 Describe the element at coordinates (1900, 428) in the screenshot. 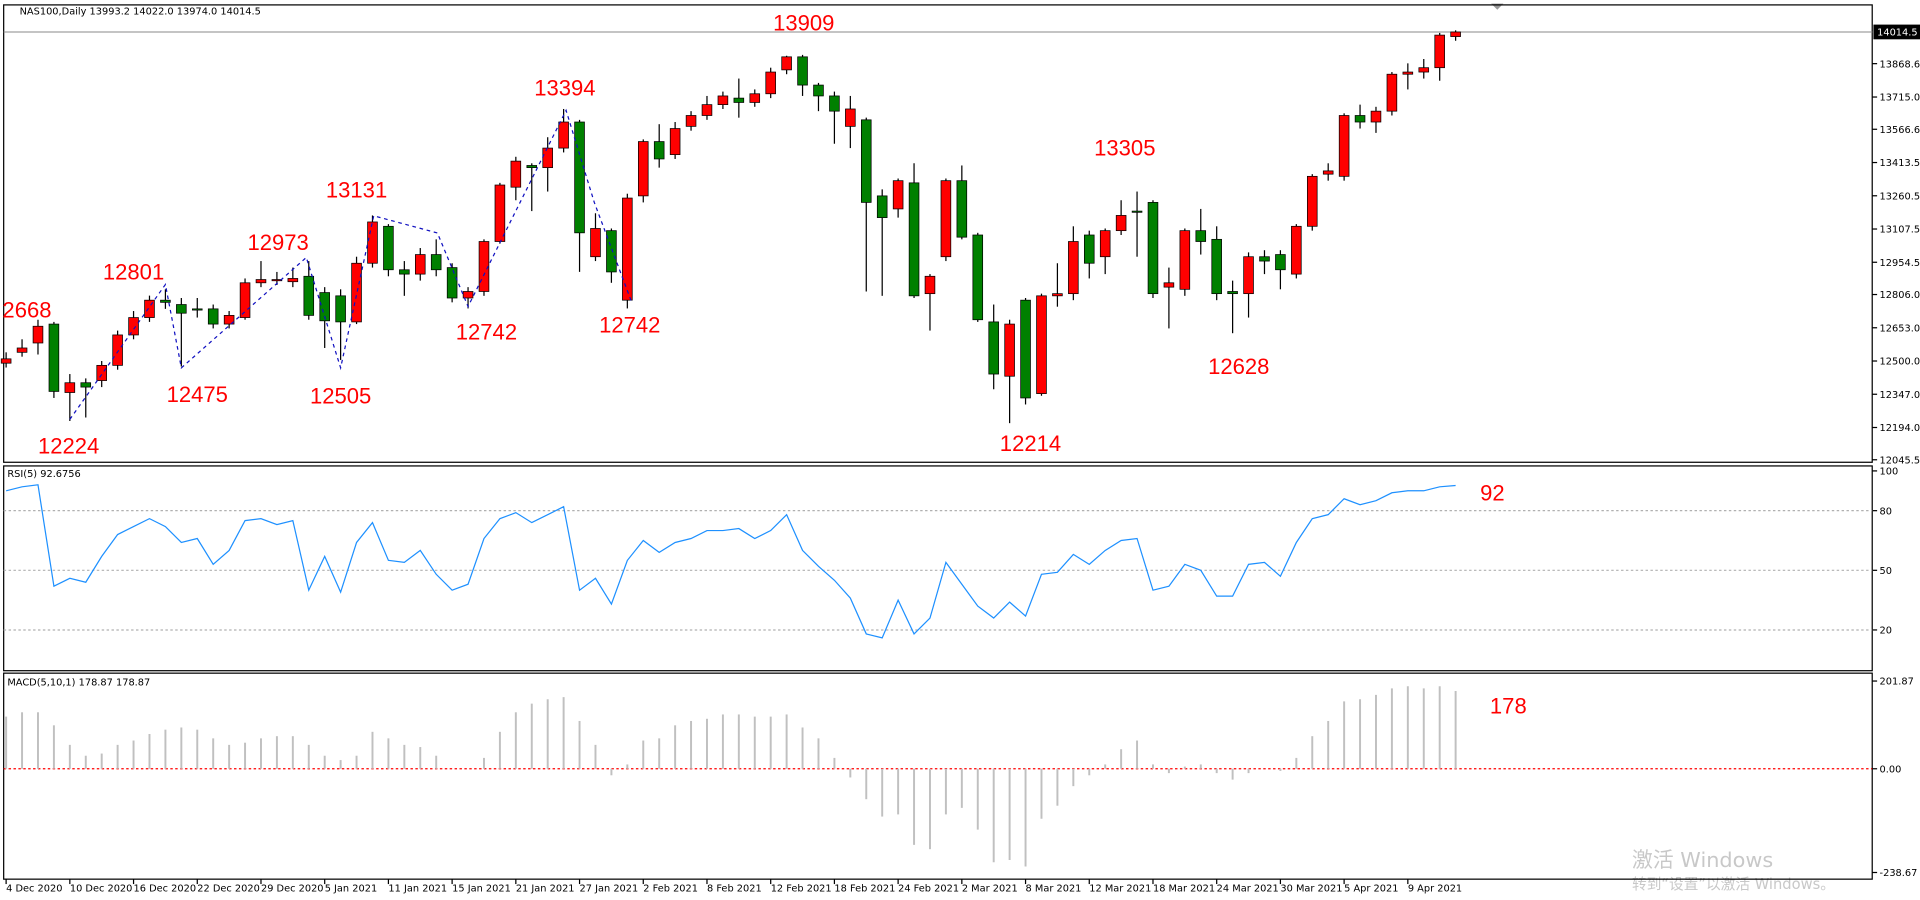

I see `y-tick-label: 12194.0` at that location.